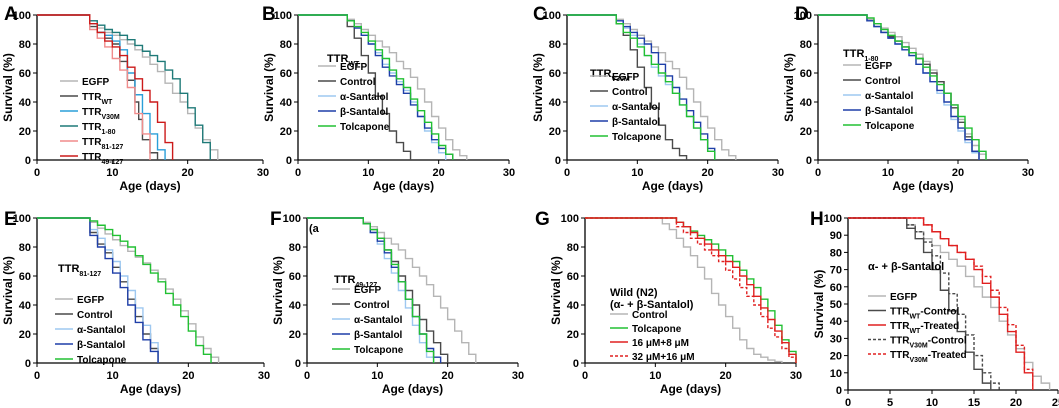 The image size is (1059, 408). I want to click on legend-label: TTRV30M, so click(101, 114).